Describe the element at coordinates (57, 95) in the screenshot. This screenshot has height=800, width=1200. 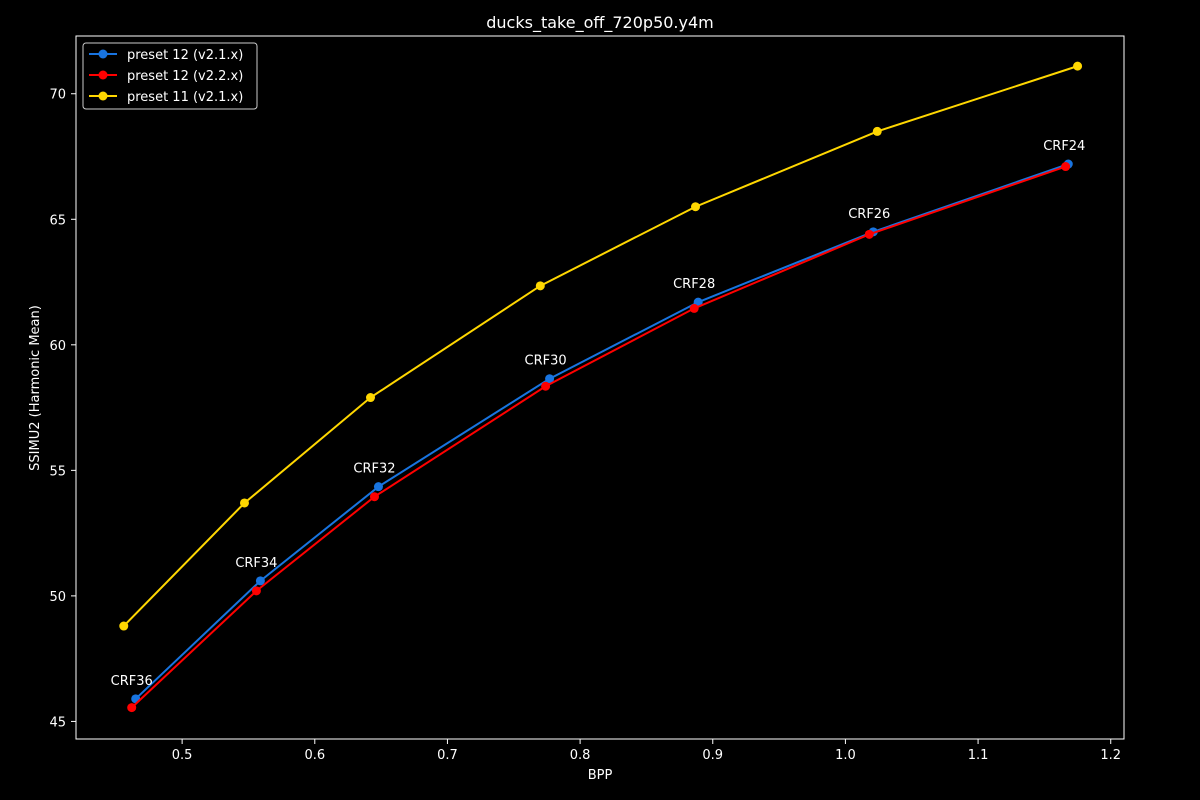
I see `y-tick-label: 70` at that location.